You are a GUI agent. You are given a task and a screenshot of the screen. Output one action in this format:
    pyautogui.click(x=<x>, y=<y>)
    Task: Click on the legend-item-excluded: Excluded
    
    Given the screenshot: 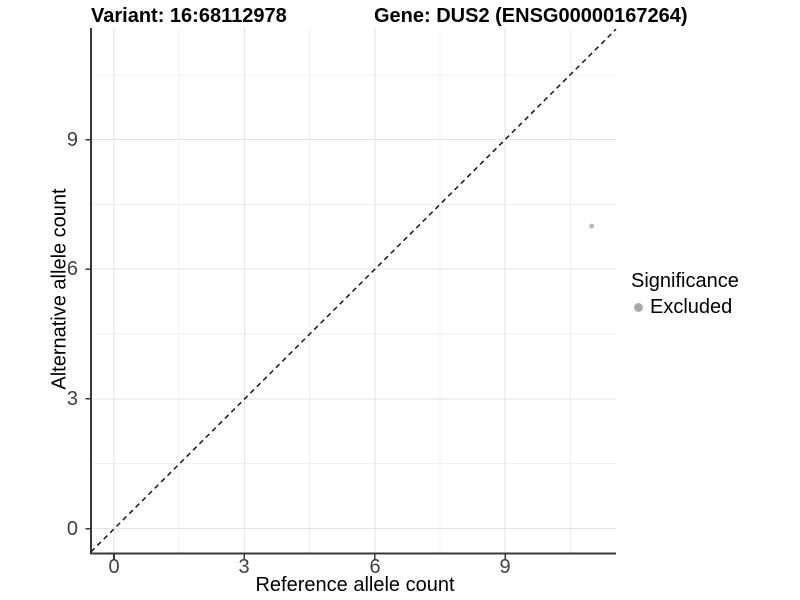 What is the action you would take?
    pyautogui.click(x=685, y=307)
    